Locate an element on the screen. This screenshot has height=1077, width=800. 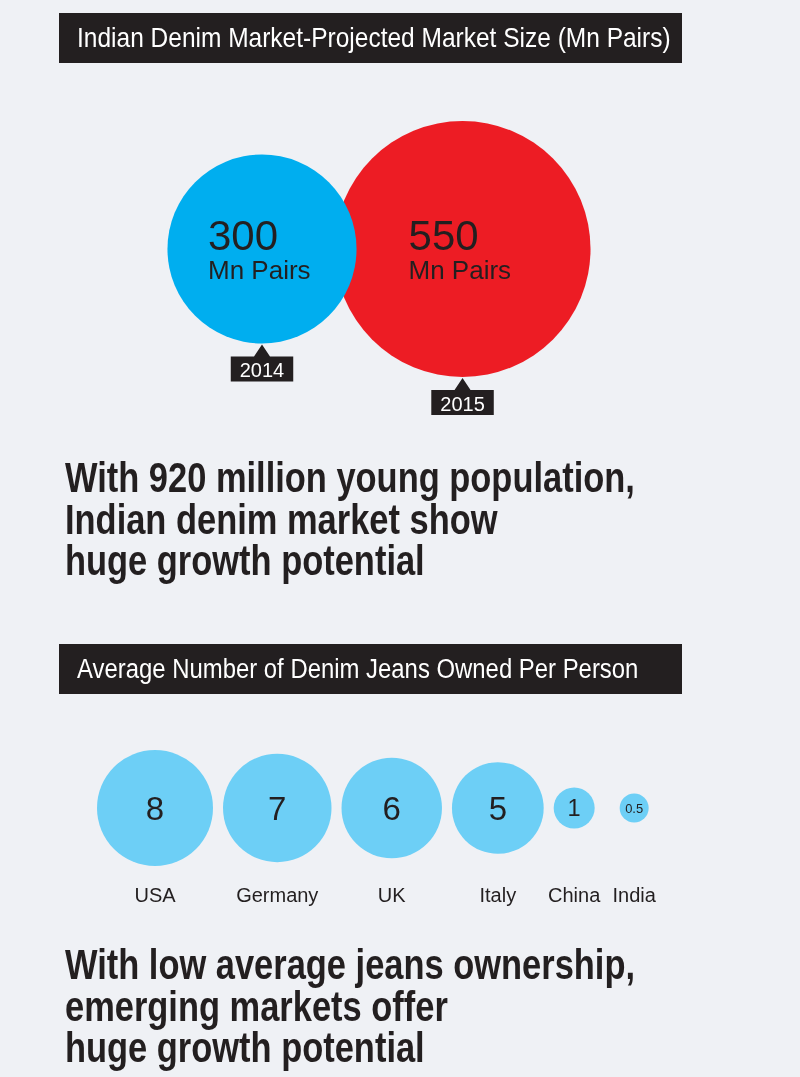
category-label: 2015 is located at coordinates (462, 403).